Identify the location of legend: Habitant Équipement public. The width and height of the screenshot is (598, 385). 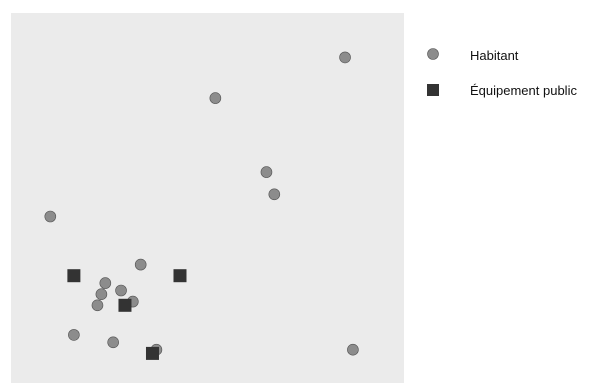
(502, 73).